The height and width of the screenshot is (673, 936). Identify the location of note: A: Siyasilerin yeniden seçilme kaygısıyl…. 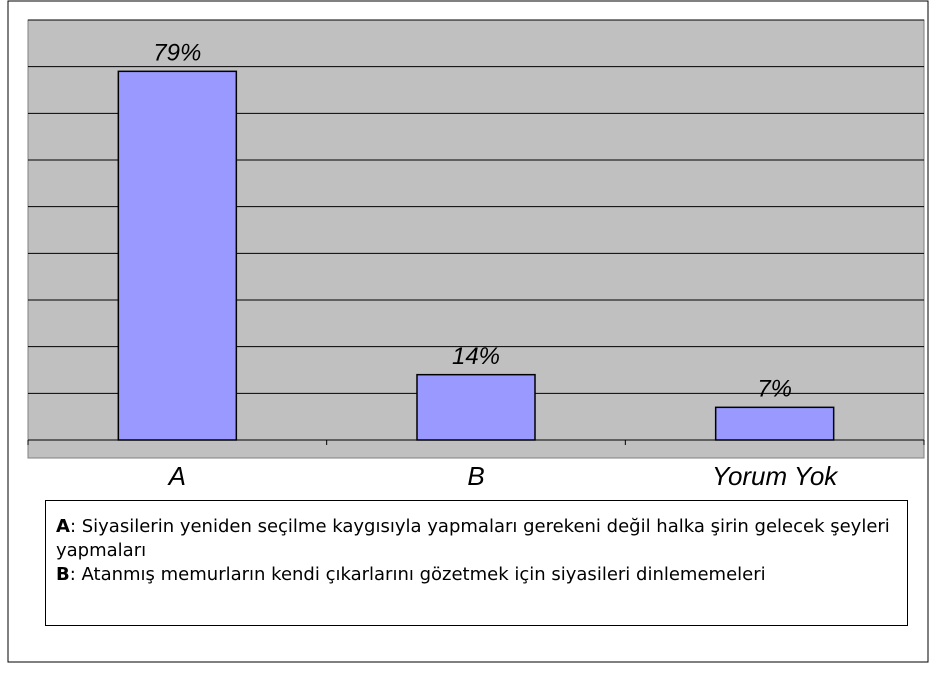
(476, 539).